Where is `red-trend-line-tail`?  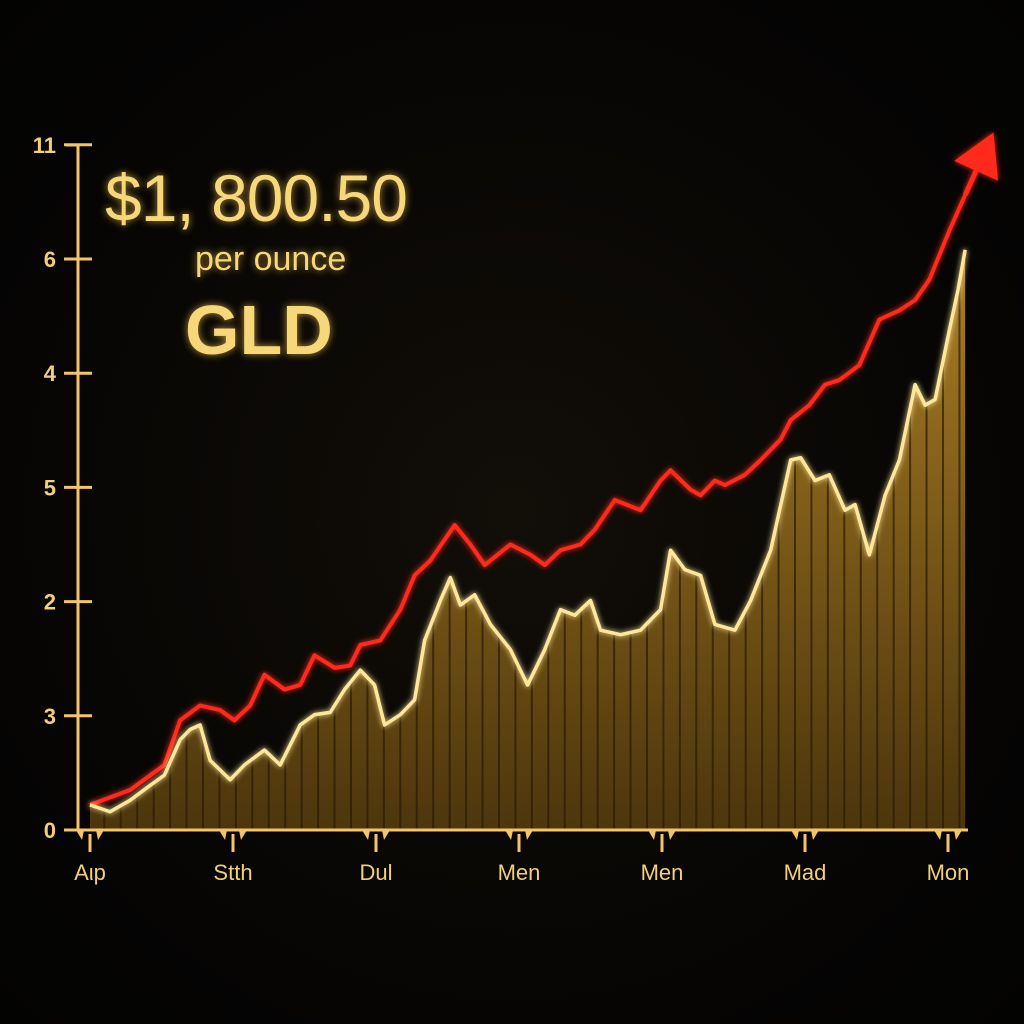
red-trend-line-tail is located at coordinates (970, 183).